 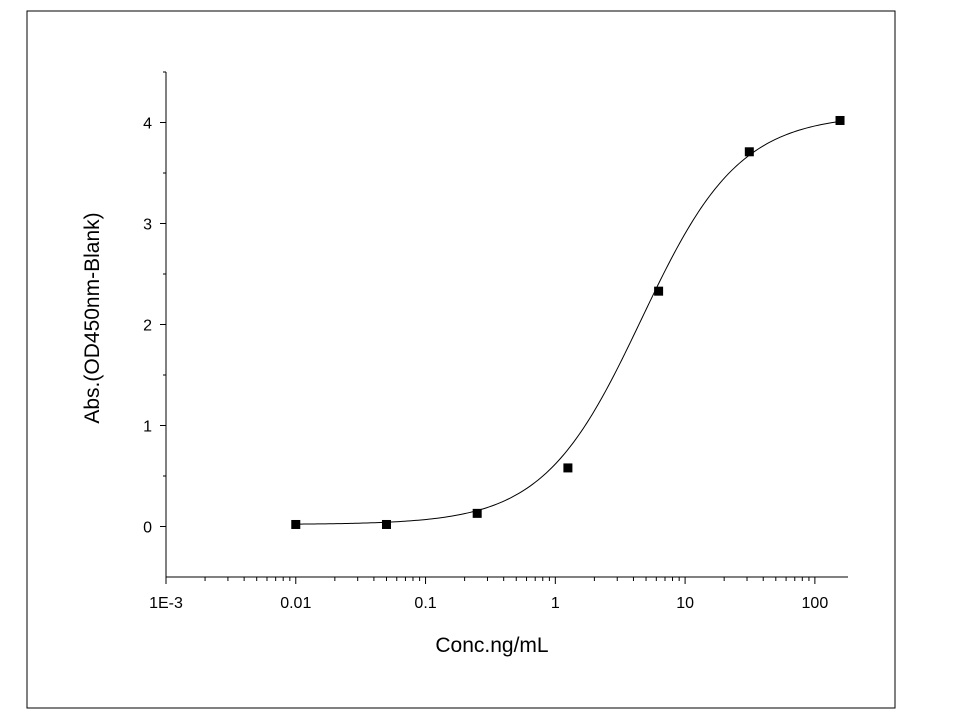 I want to click on y-tick-label: 0, so click(x=147, y=528).